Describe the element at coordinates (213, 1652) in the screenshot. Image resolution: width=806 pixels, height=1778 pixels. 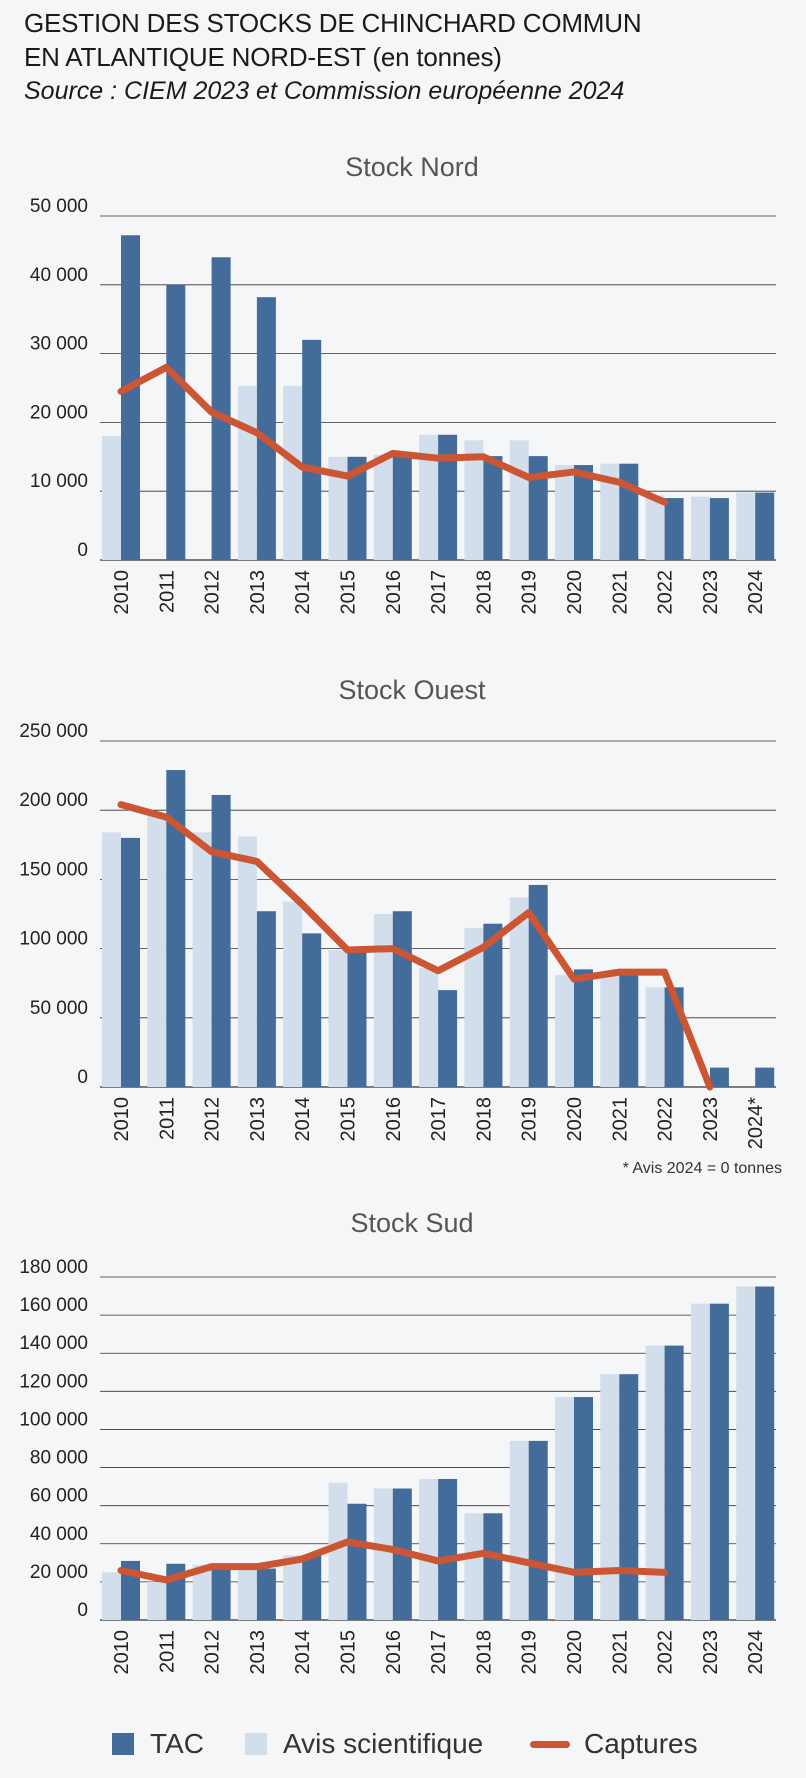
I see `chart3-xtick-label: 2012` at that location.